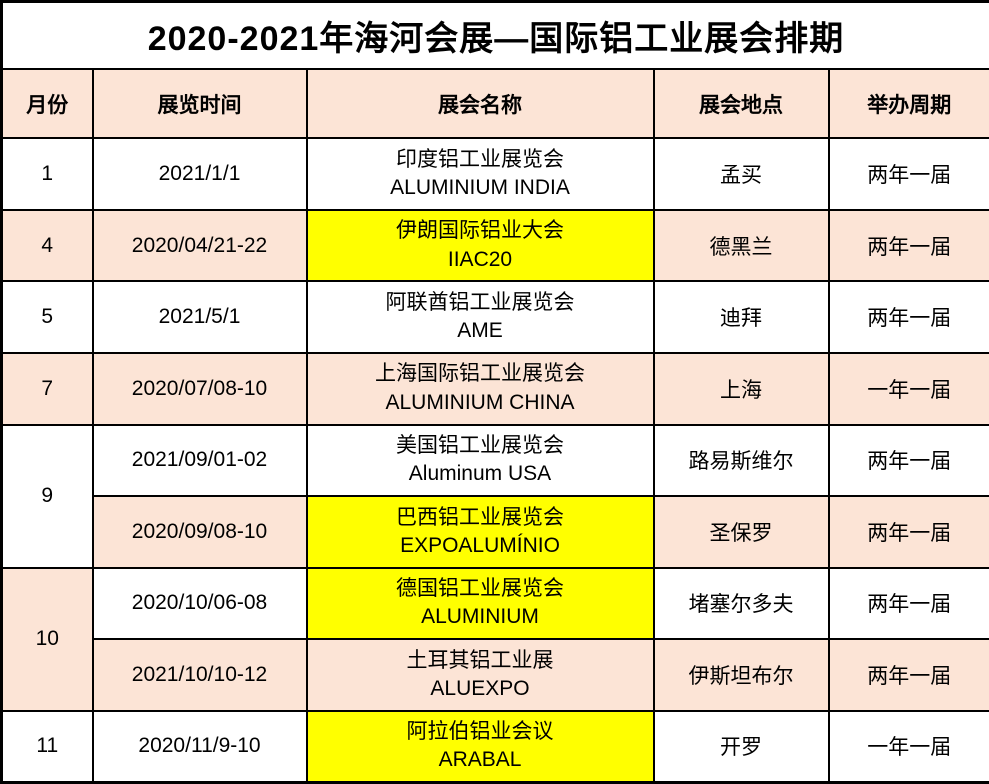 The height and width of the screenshot is (784, 989). What do you see at coordinates (199, 460) in the screenshot?
I see `time-cell: 2021/09/01-02` at bounding box center [199, 460].